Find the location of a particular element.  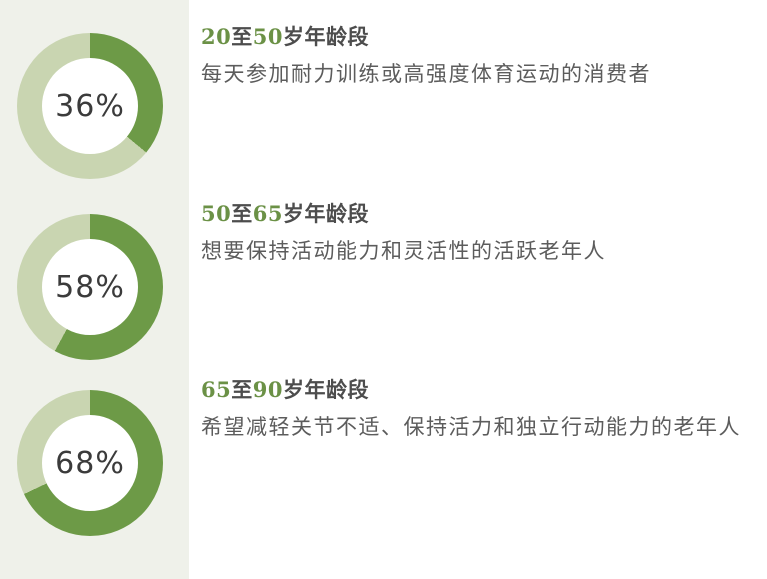

segment-description: 想要保持活动能力和灵活性的活跃老年人 is located at coordinates (403, 251).